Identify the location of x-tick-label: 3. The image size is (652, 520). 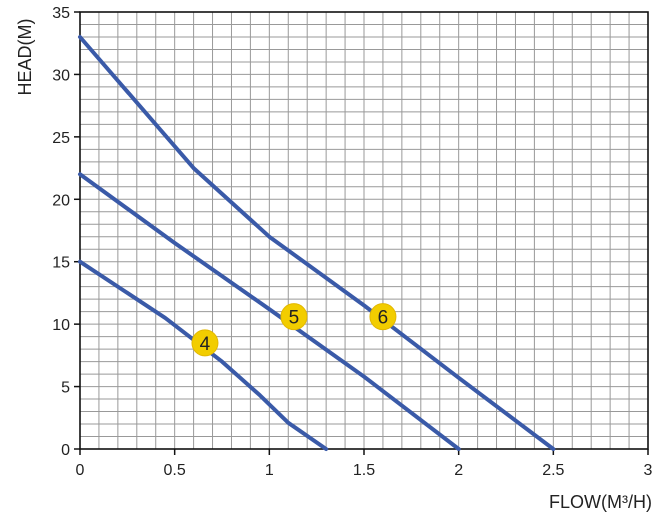
(648, 470).